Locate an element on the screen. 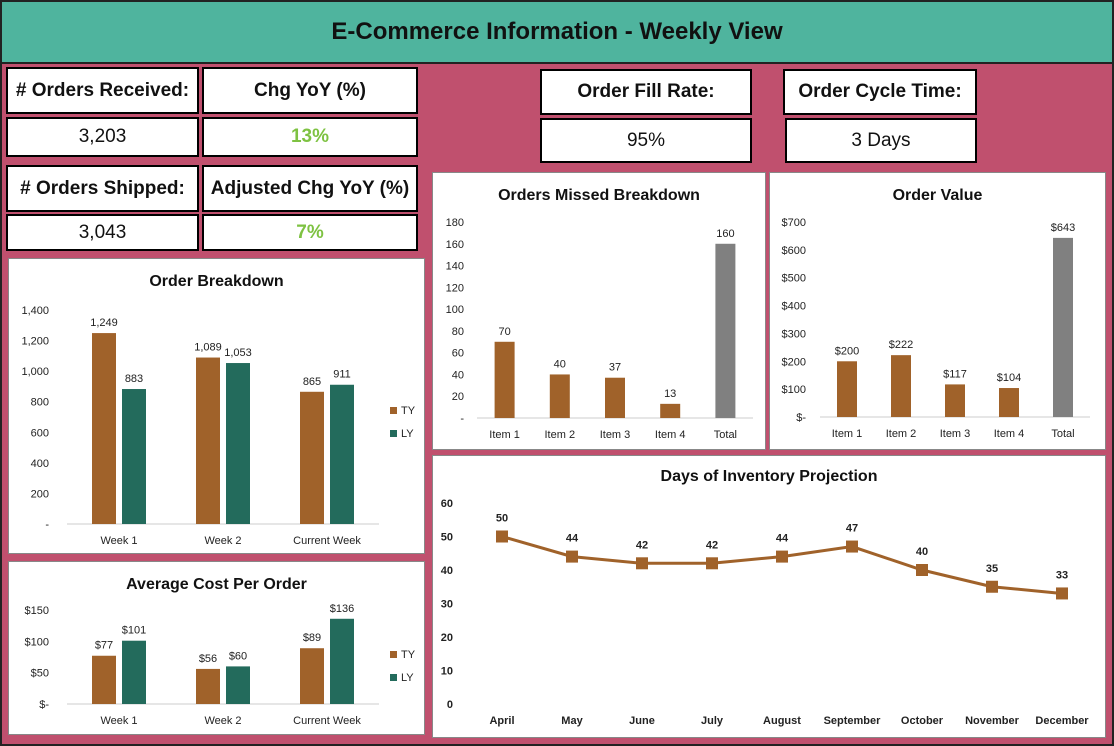  cycle-time-label: Order Cycle Time: is located at coordinates (880, 92).